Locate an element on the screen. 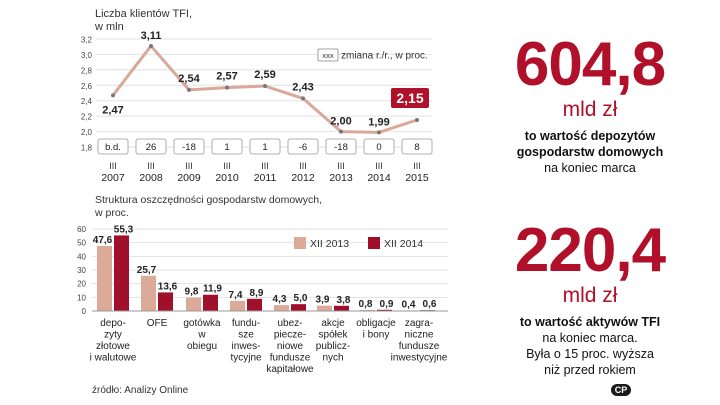 The width and height of the screenshot is (720, 405). y-tick-label: 30 is located at coordinates (81, 270).